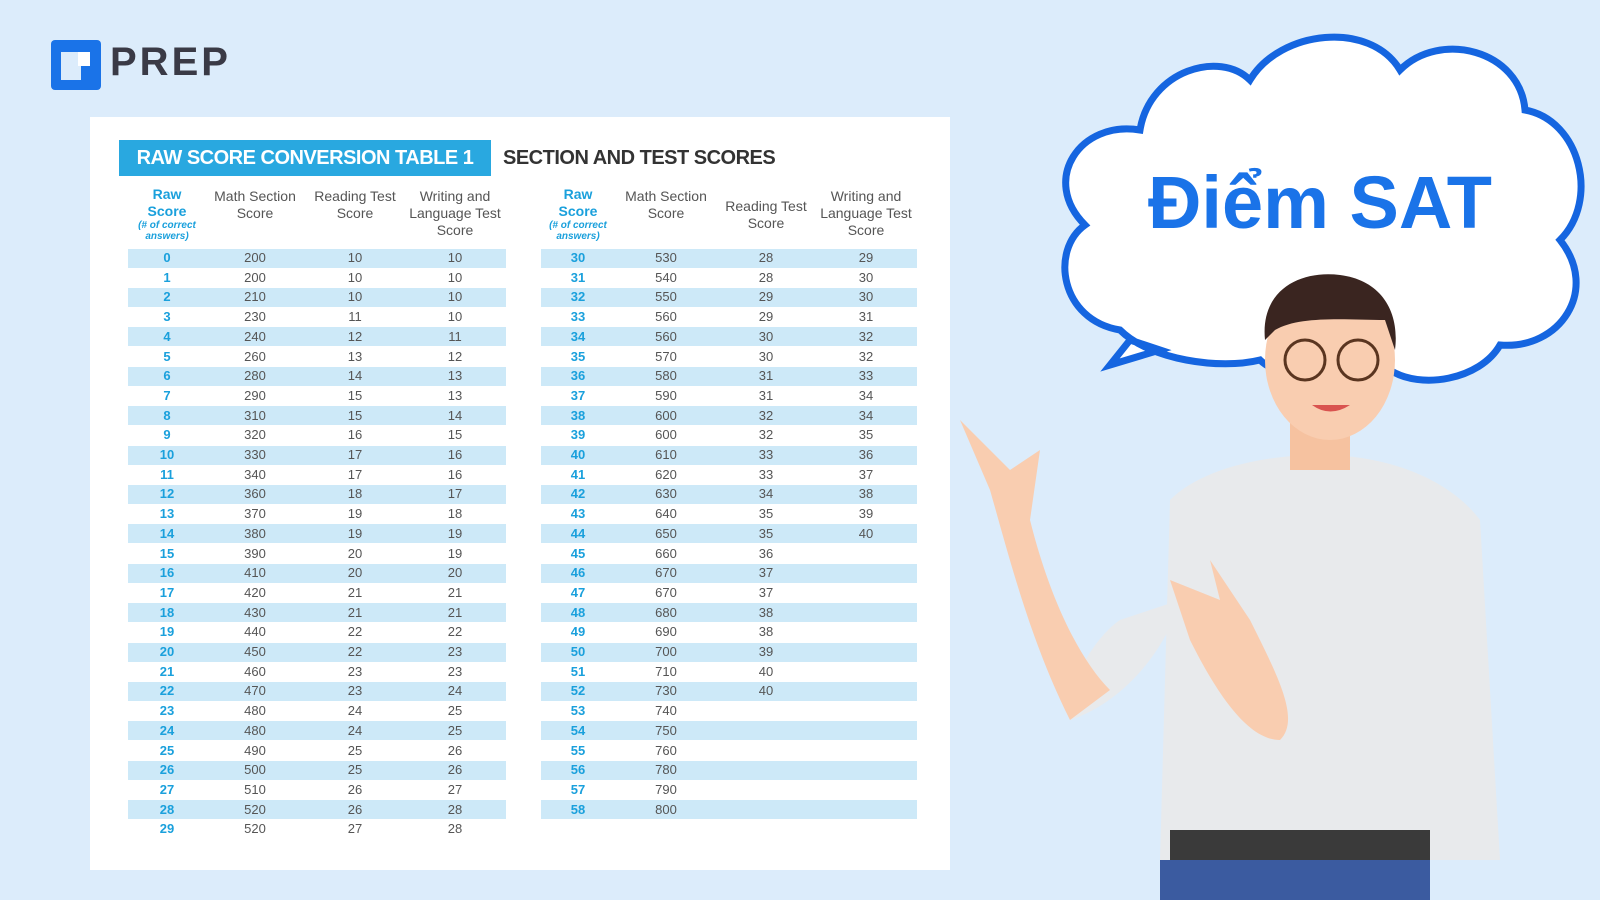  I want to click on table-cell: 11, so click(355, 317).